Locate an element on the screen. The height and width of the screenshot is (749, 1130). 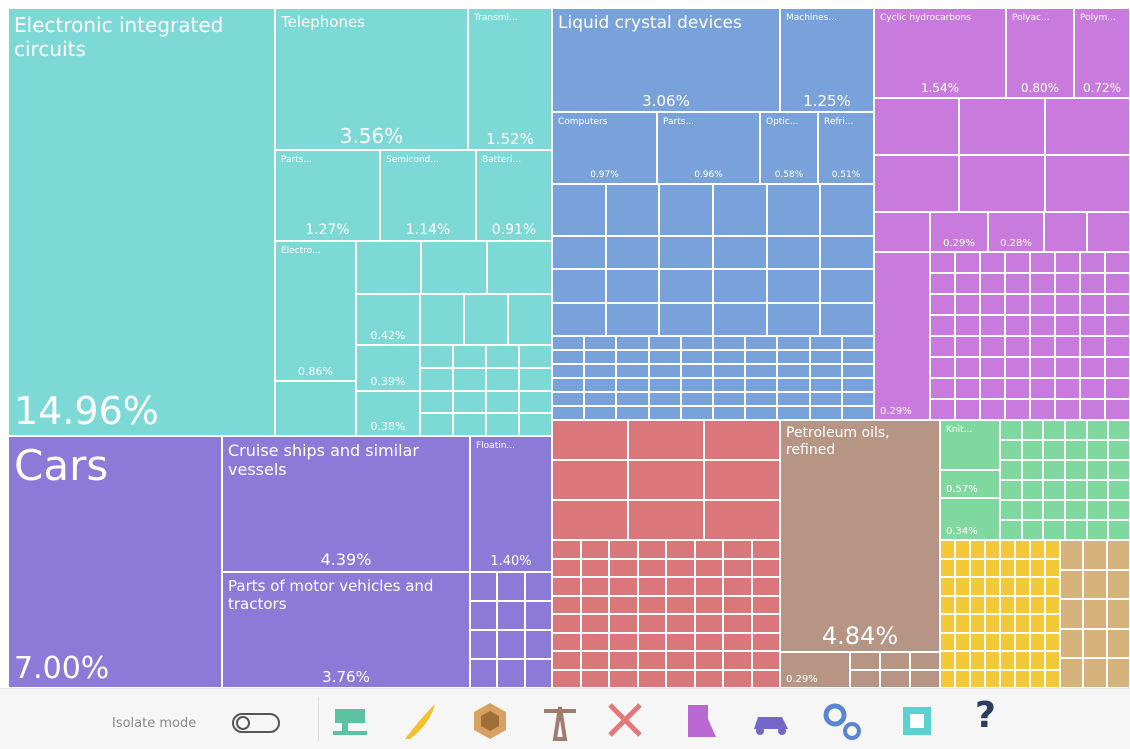
textiles-icon is located at coordinates (350, 722).